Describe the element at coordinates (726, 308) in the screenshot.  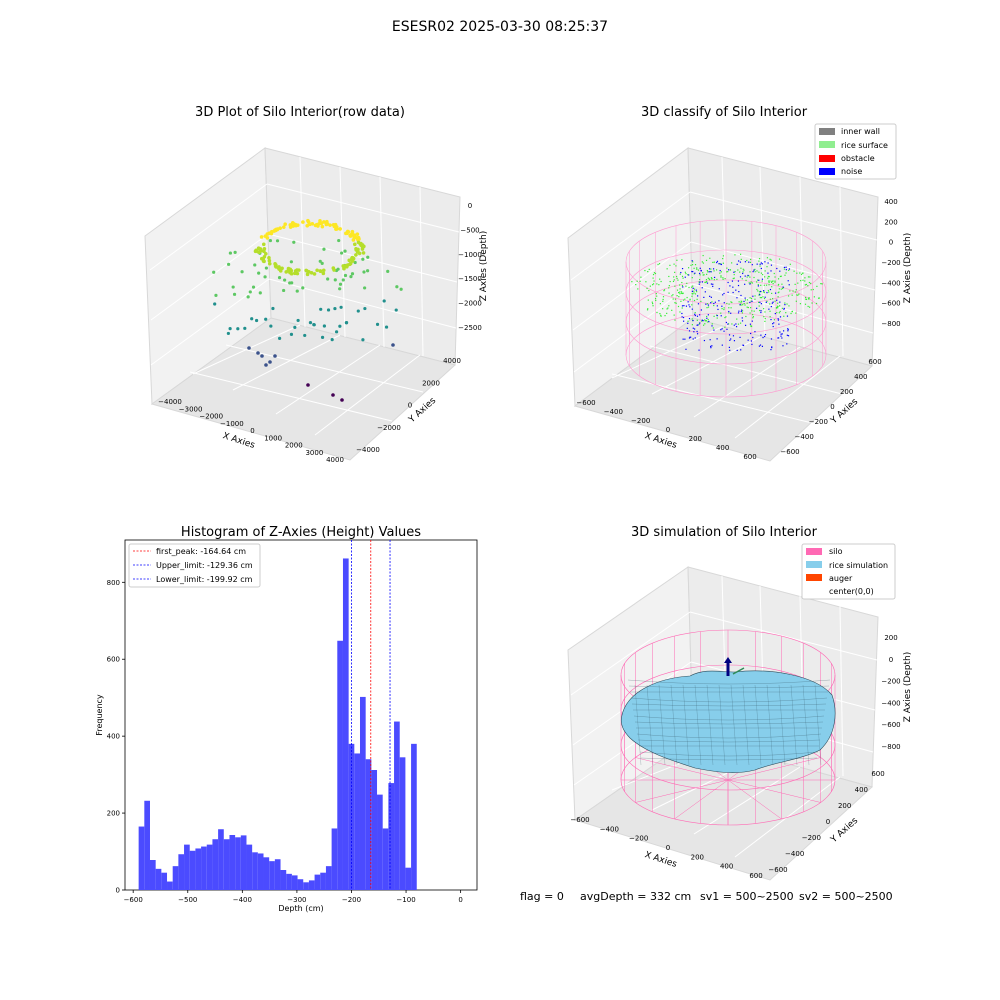
I see `inner-wall-cylinder` at that location.